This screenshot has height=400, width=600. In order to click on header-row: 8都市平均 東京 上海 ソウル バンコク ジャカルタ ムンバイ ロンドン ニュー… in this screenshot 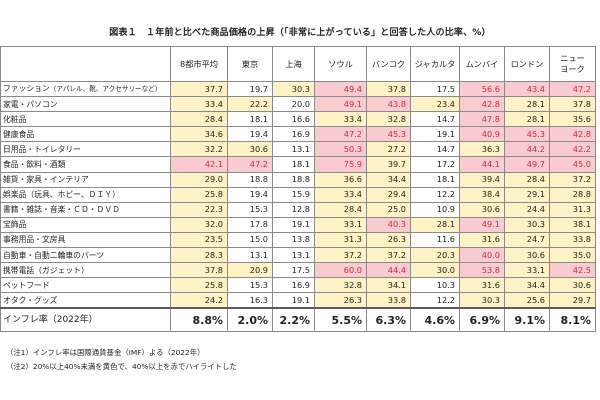, I will do `click(298, 64)`.